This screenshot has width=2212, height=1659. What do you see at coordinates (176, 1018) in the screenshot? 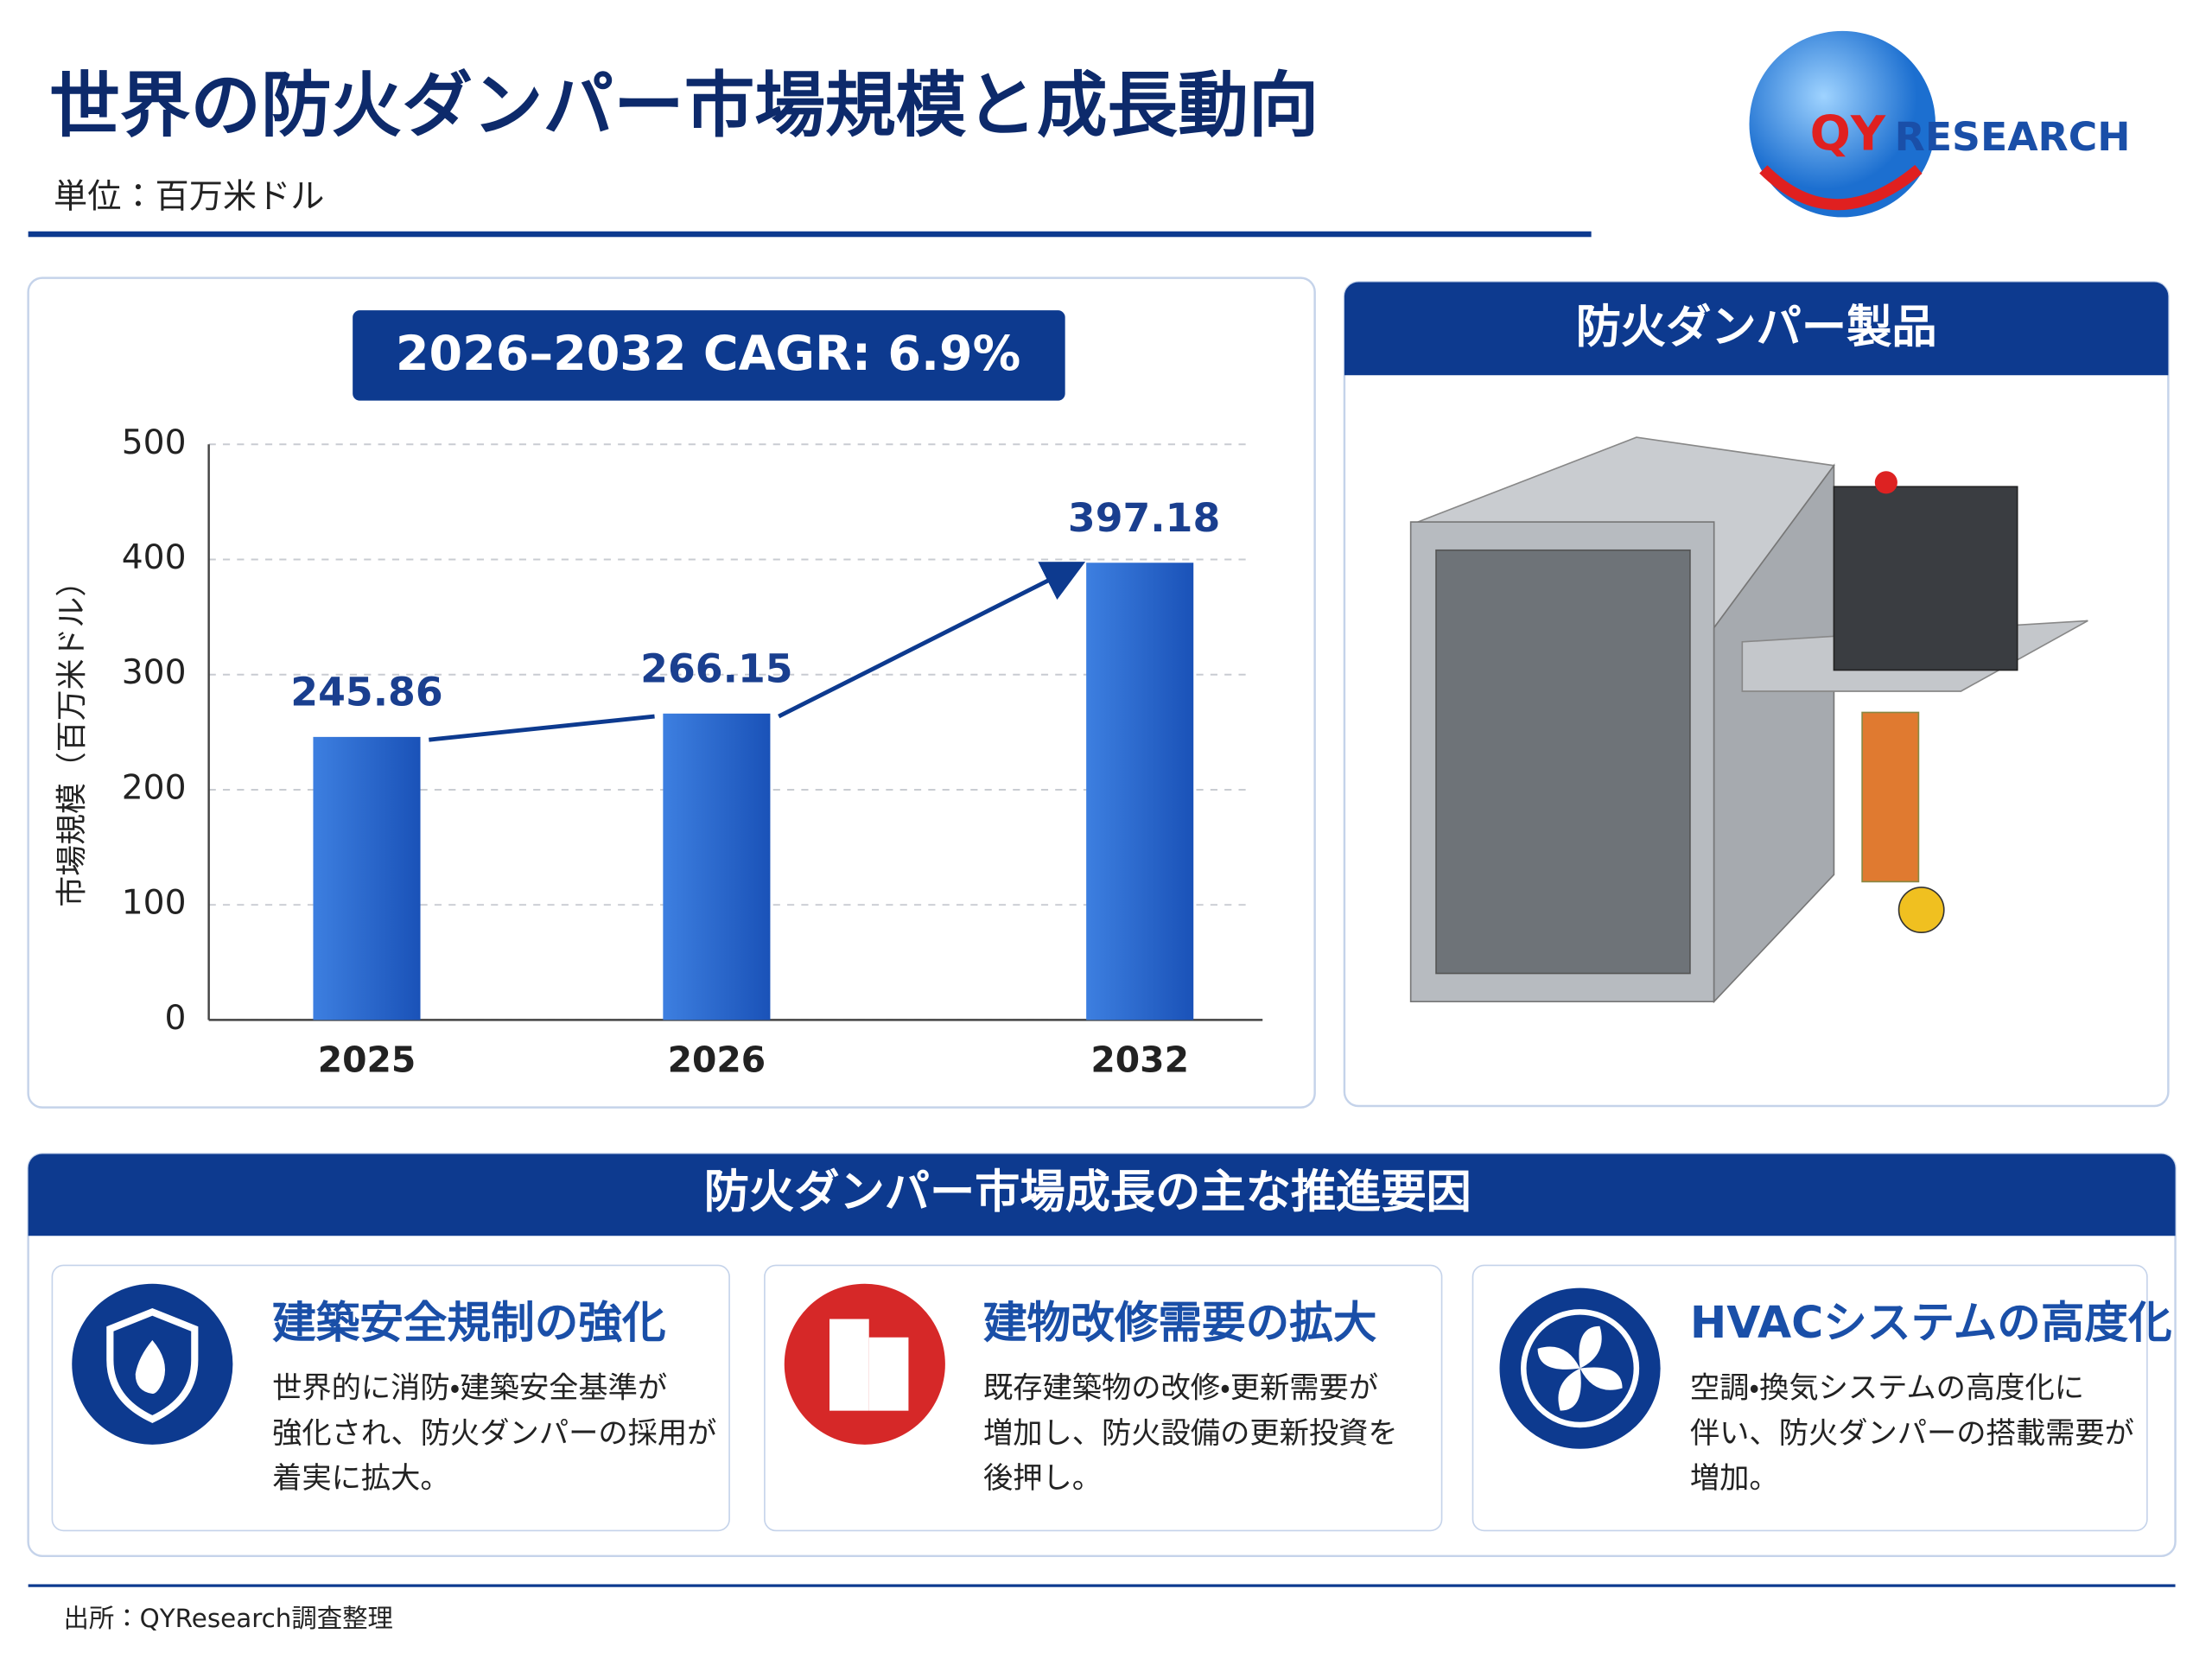
I see `y-tick-label: 0` at bounding box center [176, 1018].